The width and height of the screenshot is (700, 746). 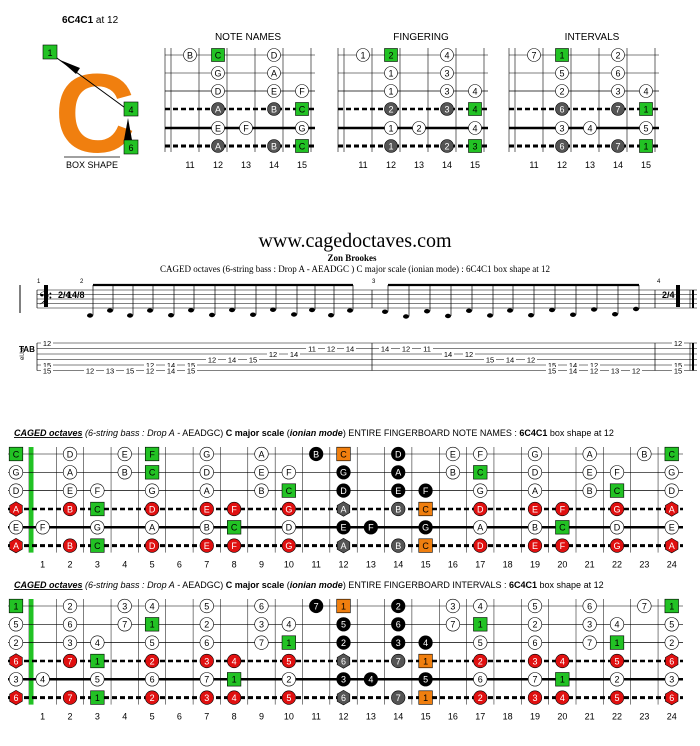 What do you see at coordinates (253, 314) in the screenshot?
I see `note-head` at bounding box center [253, 314].